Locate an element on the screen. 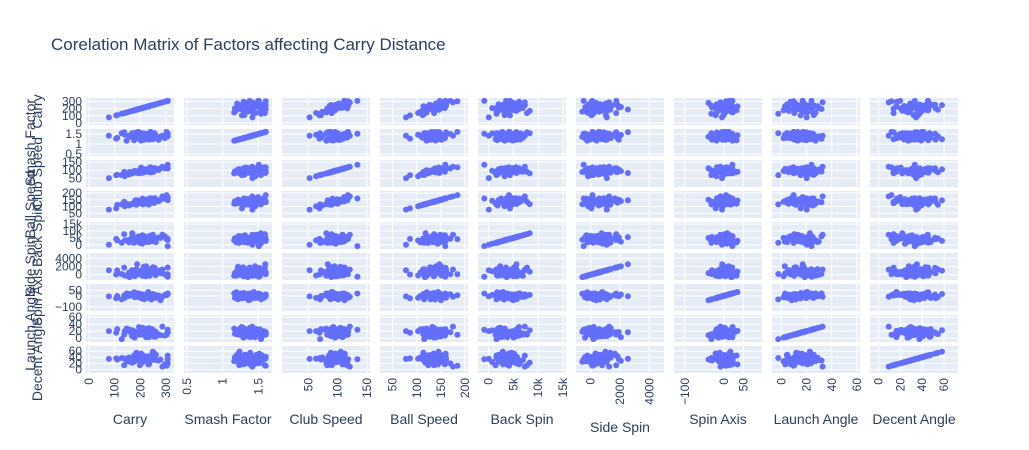 The width and height of the screenshot is (1029, 450). subplot-spin-axis-vs-club-speed is located at coordinates (326, 297).